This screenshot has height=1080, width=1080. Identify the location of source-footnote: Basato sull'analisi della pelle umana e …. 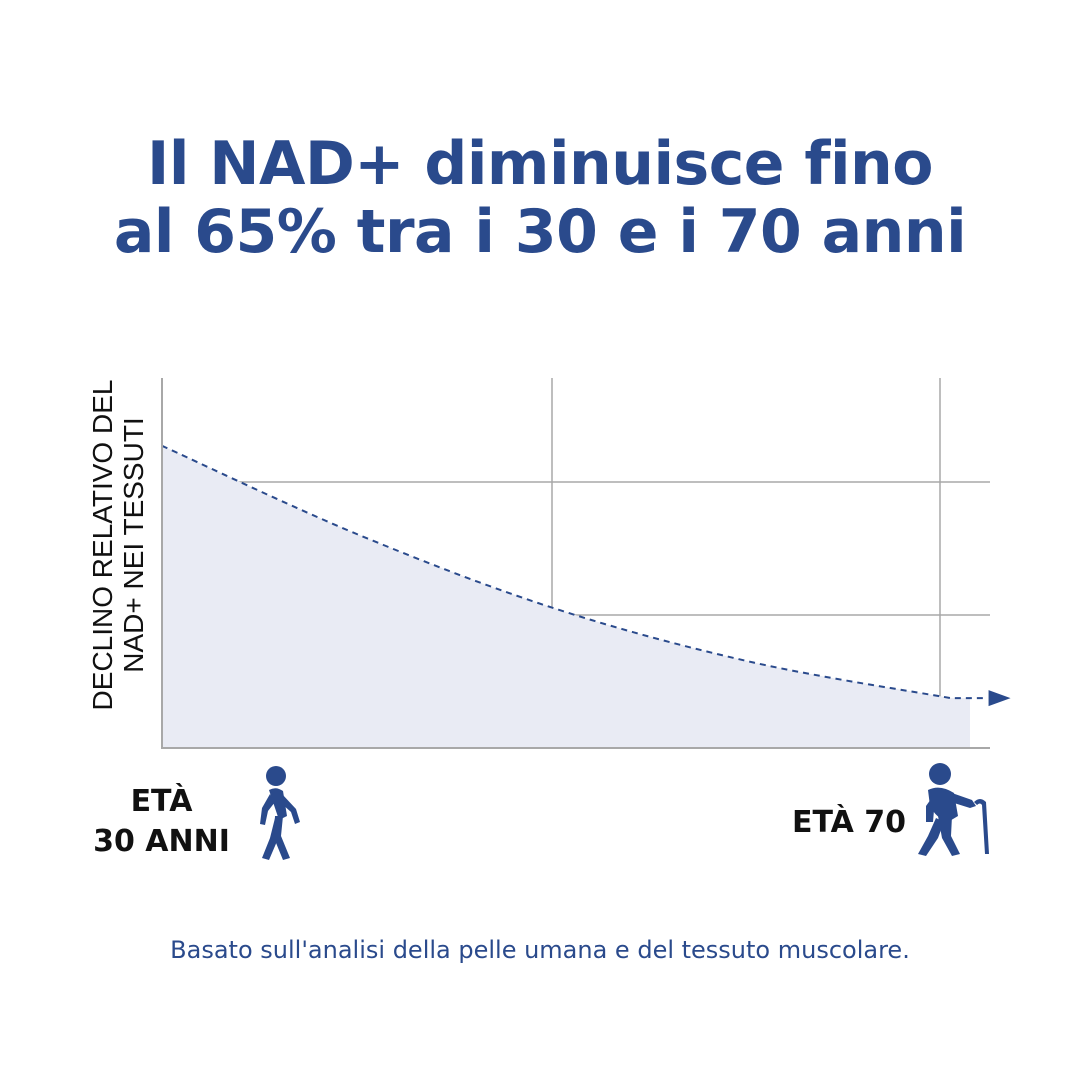
(540, 950).